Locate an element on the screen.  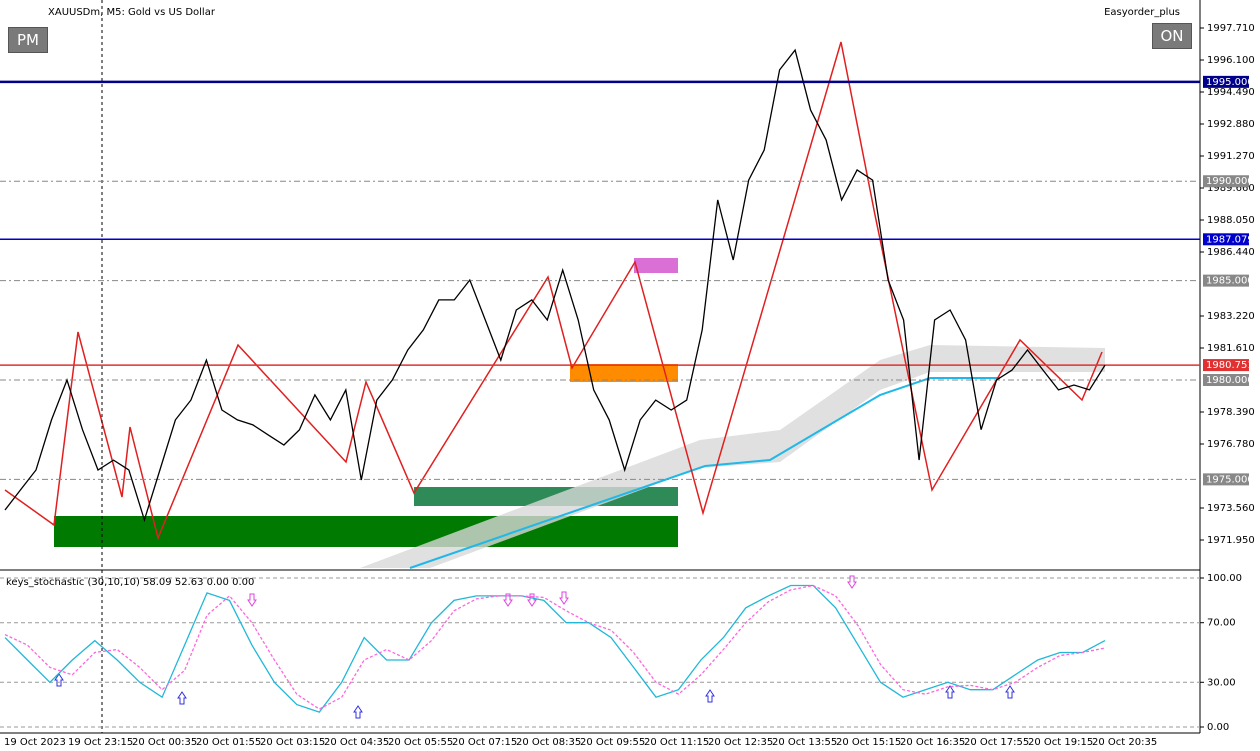
x-tick-label: 19 Oct 23:15 is located at coordinates (100, 742).